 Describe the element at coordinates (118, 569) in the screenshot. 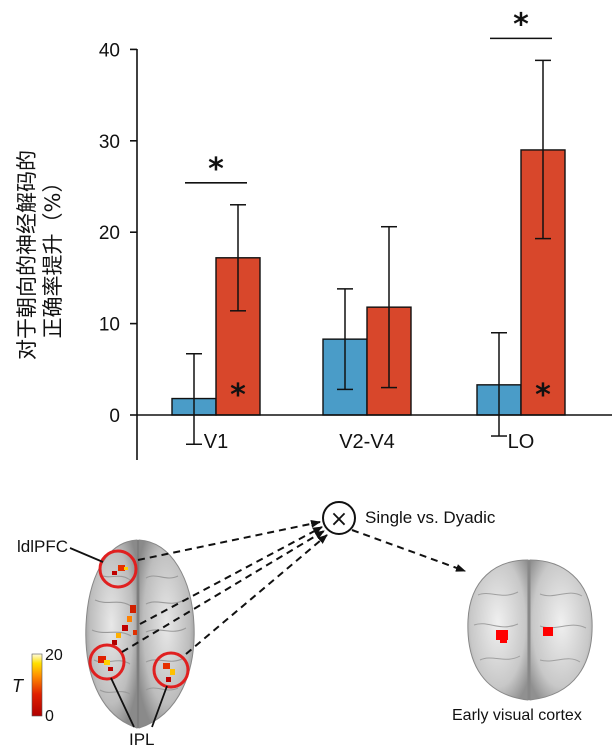

I see `ldlpfc-roi-circle` at that location.